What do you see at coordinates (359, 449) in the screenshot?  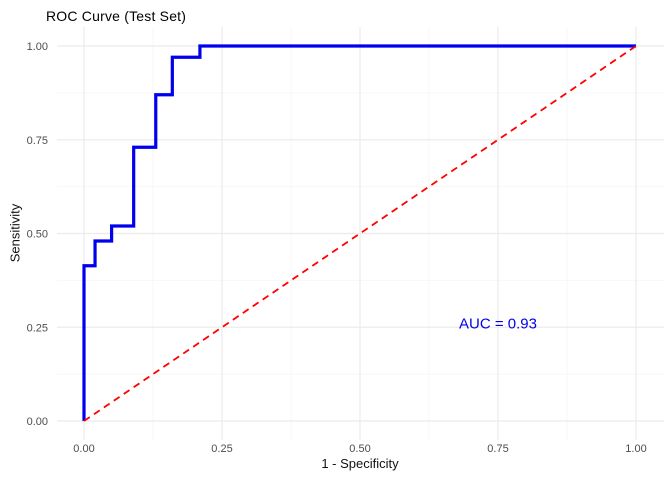 I see `x-tick-label: 0.50` at bounding box center [359, 449].